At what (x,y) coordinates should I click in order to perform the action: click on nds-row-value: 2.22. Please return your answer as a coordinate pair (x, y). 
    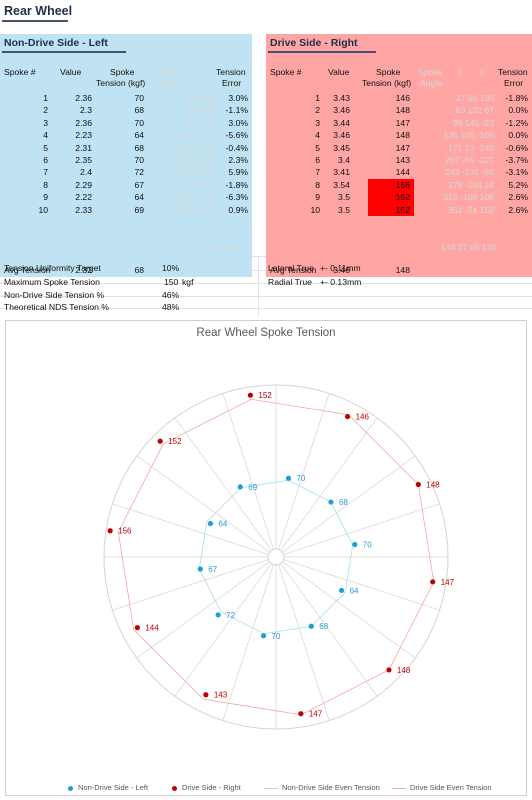
    Looking at the image, I should click on (83, 197).